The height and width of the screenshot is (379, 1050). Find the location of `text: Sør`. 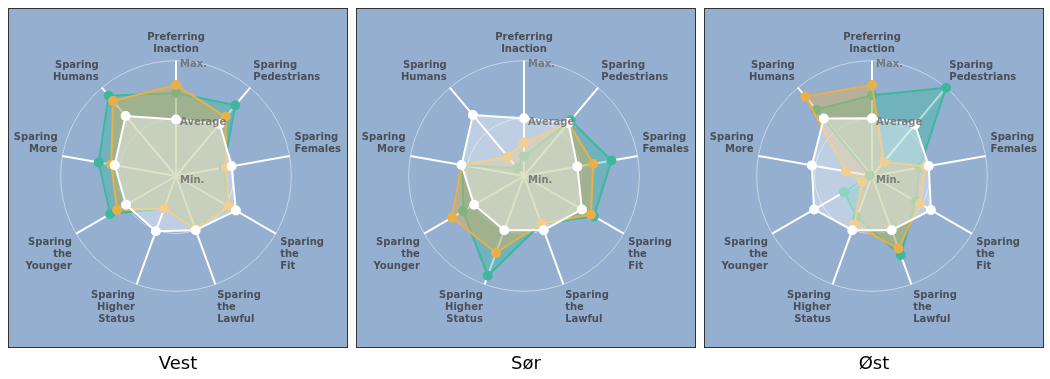

text: Sør is located at coordinates (526, 362).